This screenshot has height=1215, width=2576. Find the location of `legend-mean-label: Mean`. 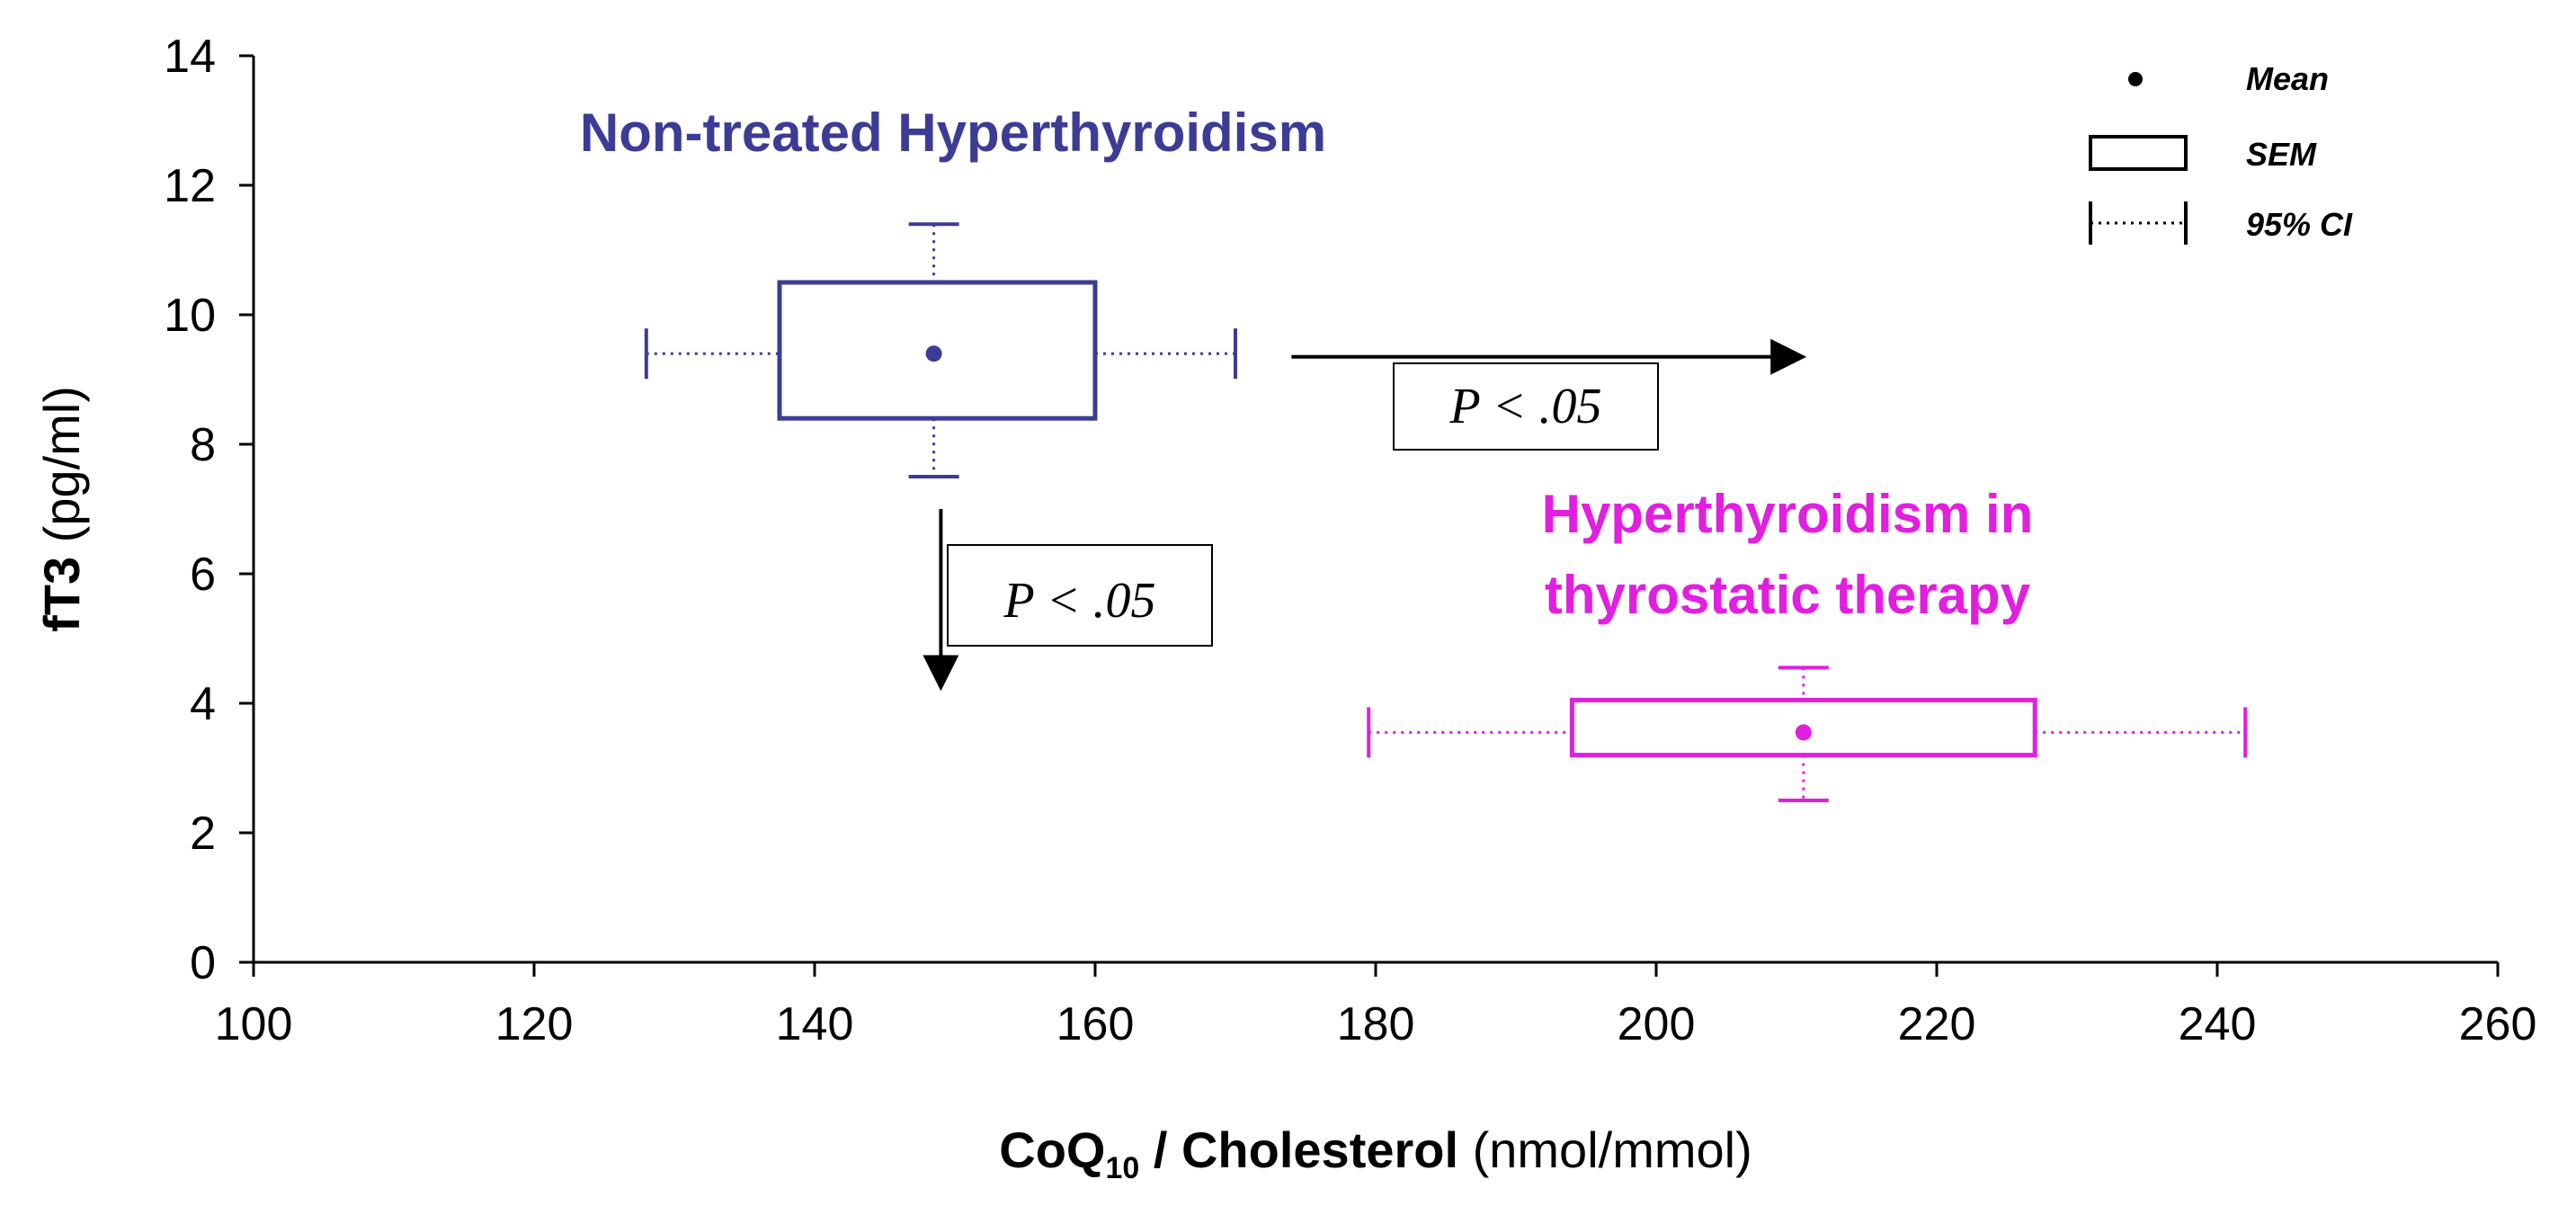

legend-mean-label: Mean is located at coordinates (2288, 78).